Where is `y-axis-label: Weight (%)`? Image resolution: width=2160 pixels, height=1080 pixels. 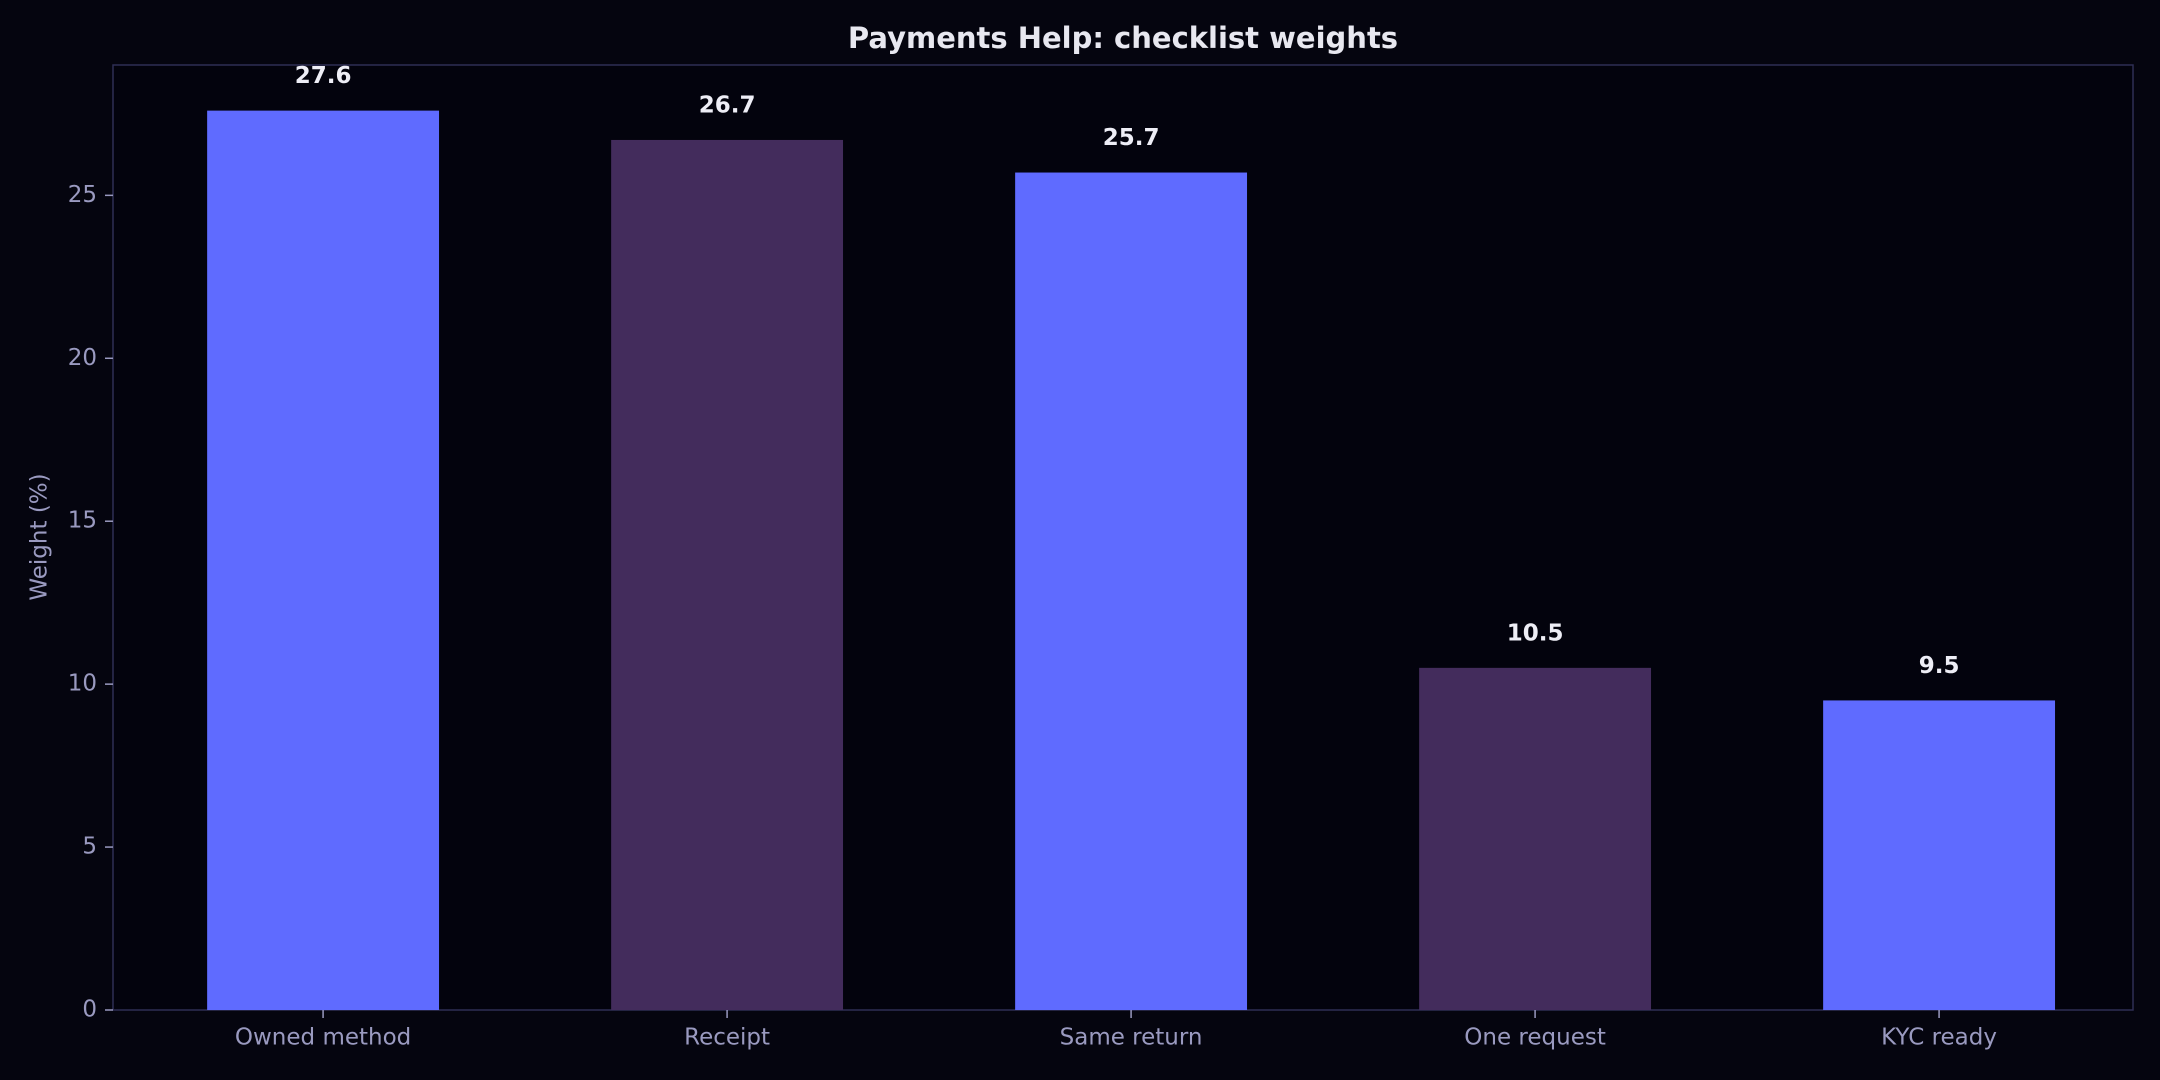 y-axis-label: Weight (%) is located at coordinates (40, 536).